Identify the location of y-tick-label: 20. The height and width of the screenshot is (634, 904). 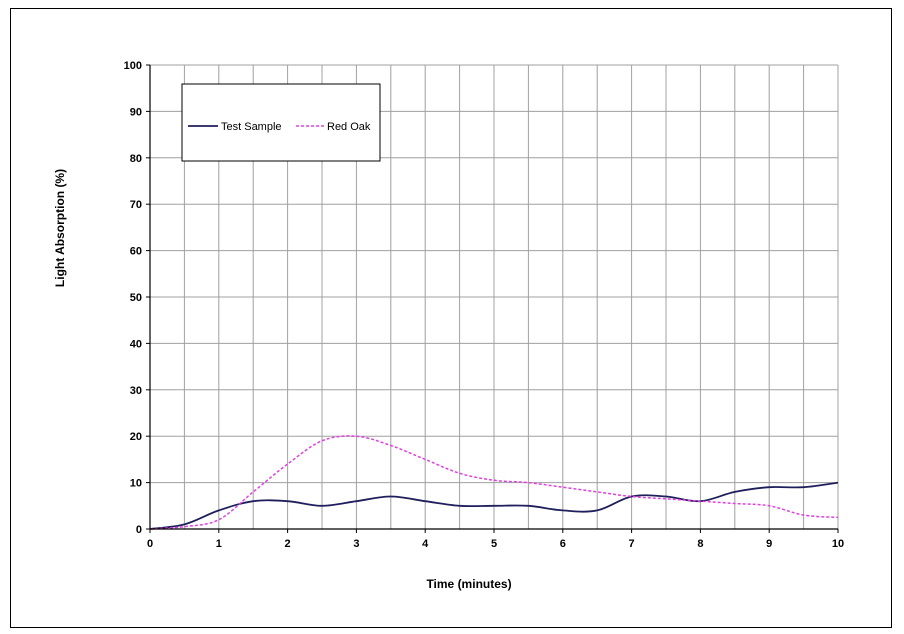
(136, 437).